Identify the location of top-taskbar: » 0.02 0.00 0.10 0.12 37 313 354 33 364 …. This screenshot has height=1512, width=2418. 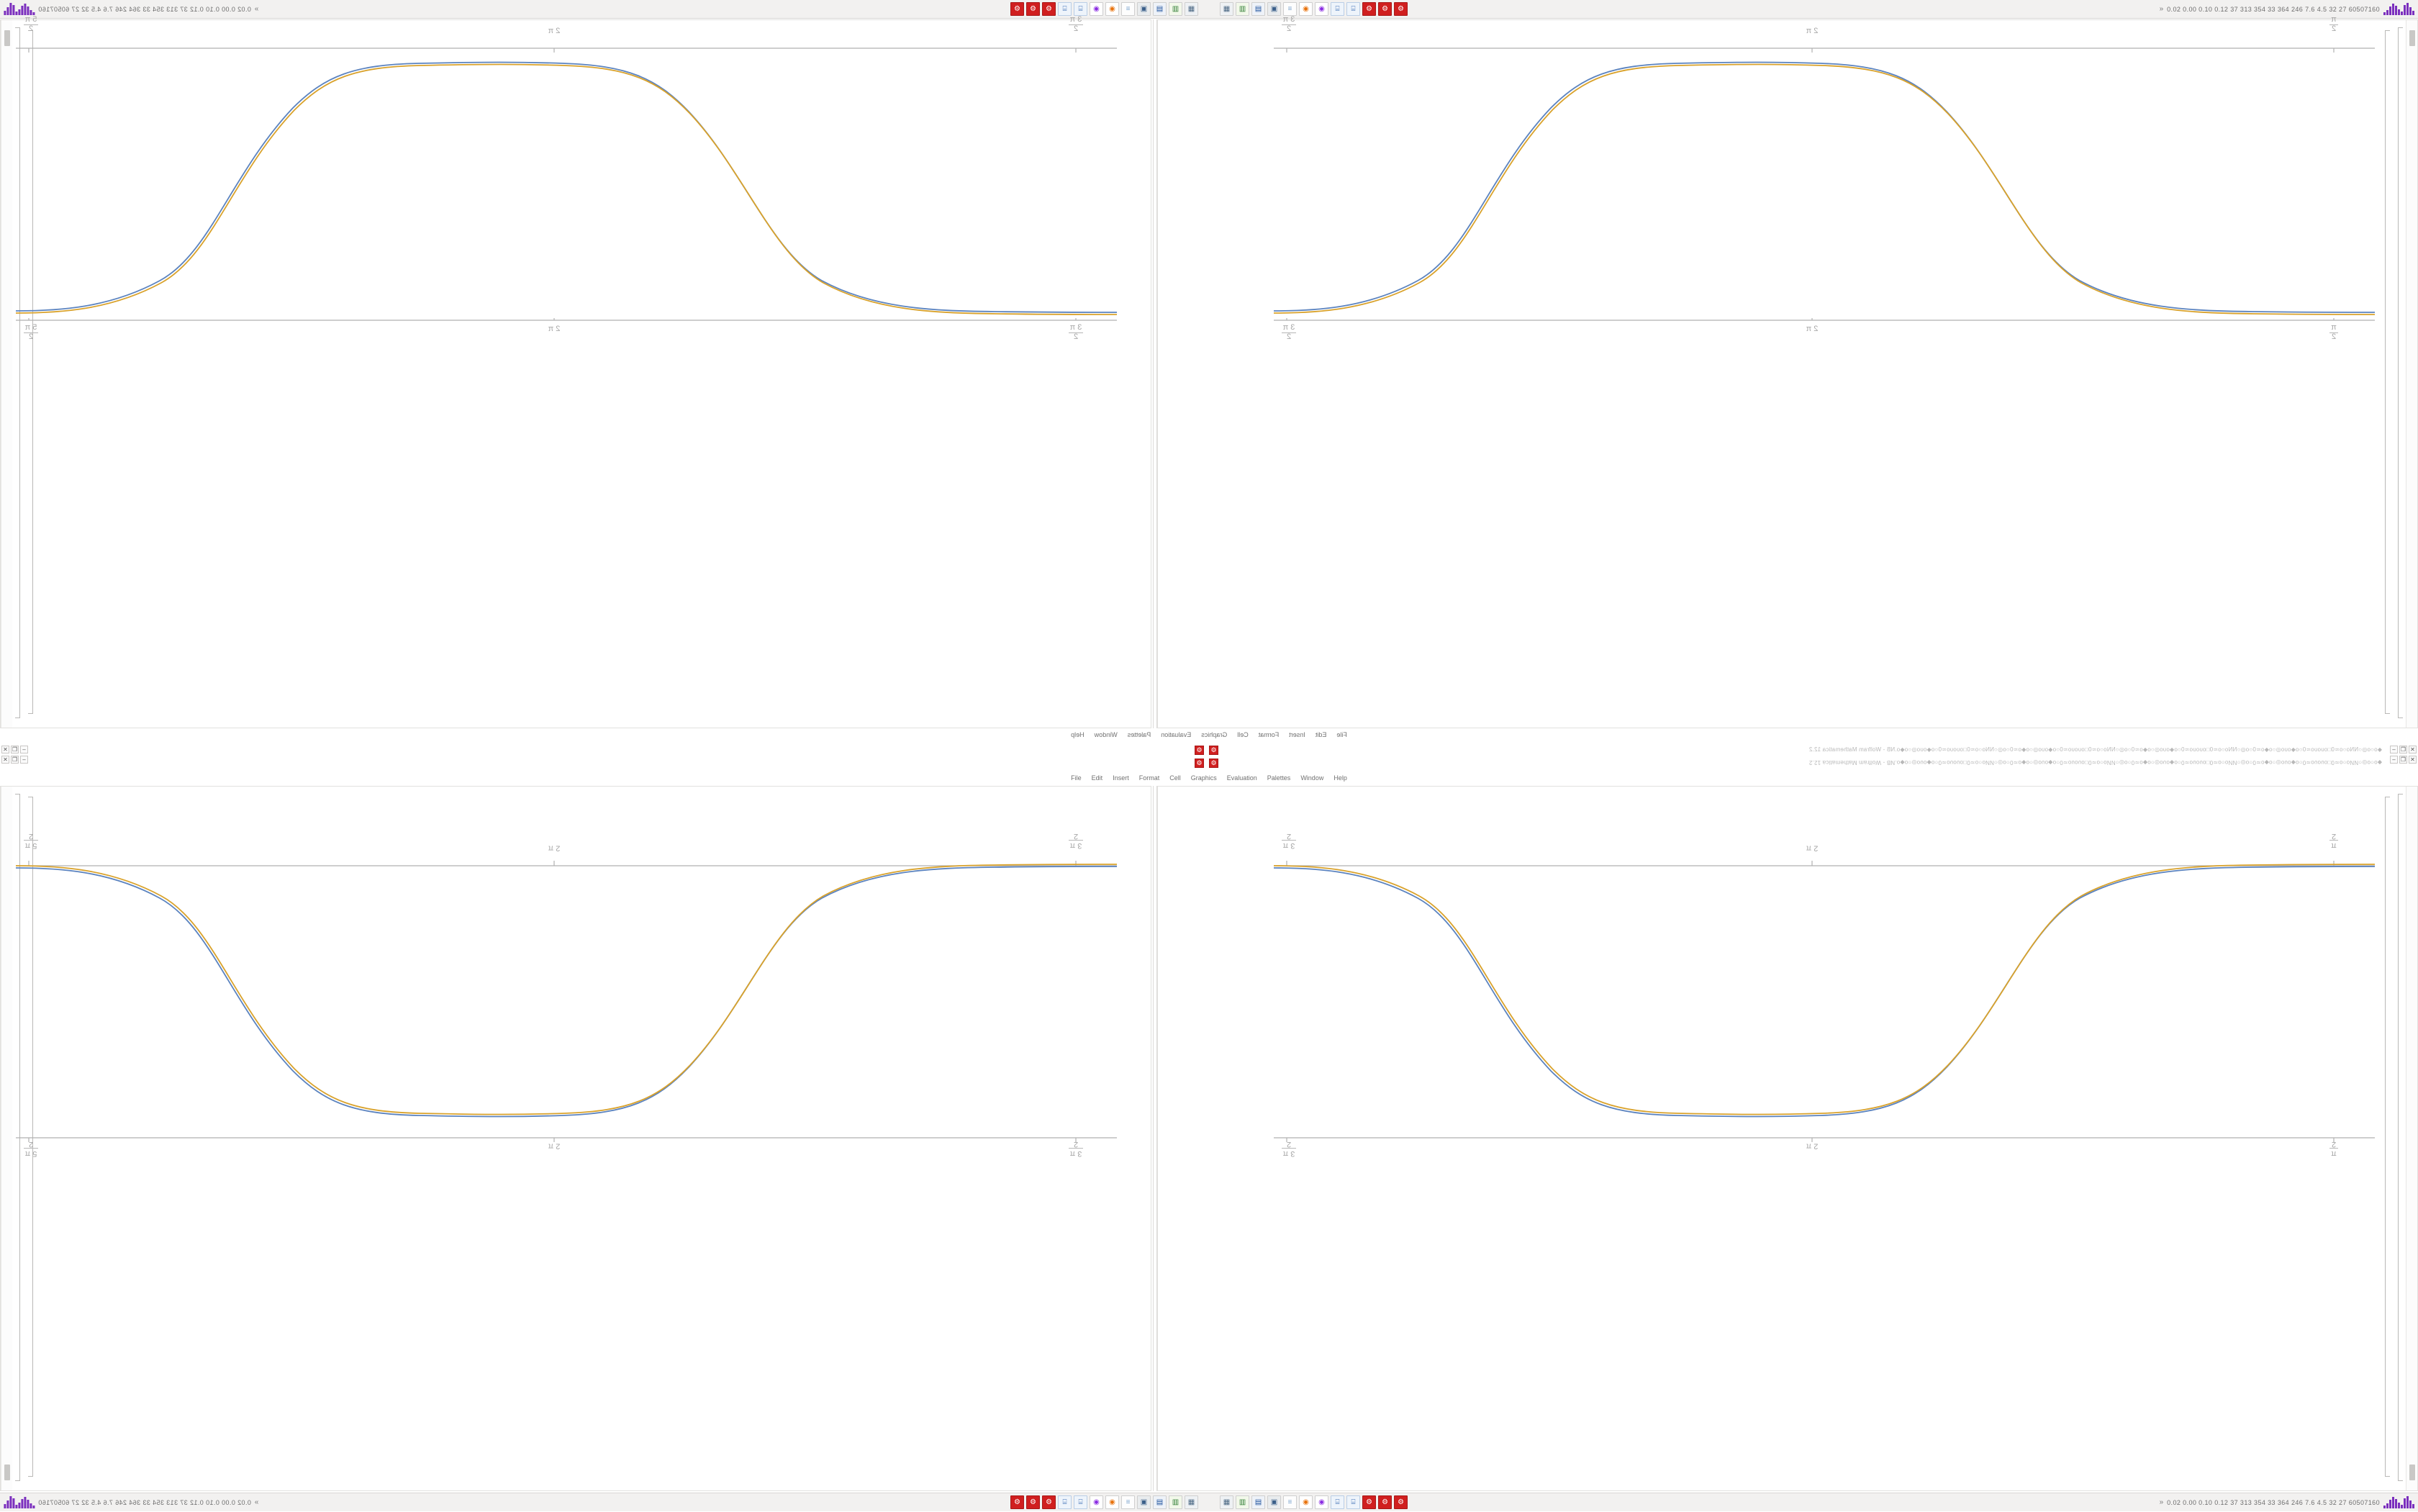
(1209, 10).